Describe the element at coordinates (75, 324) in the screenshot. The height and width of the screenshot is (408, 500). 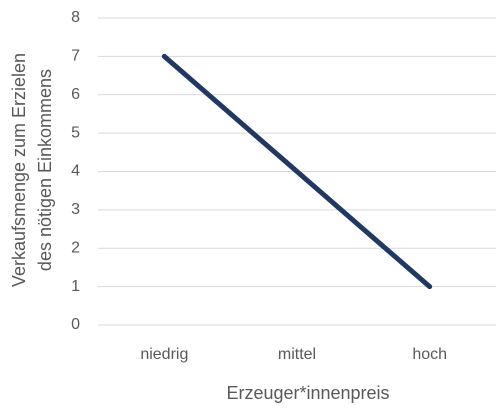
I see `y-tick-label: 0` at that location.